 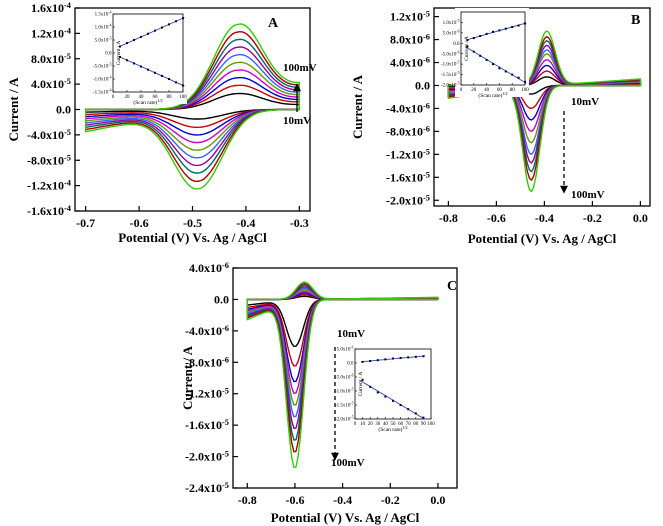 I want to click on x-tick-label: -0.5, so click(x=192, y=223).